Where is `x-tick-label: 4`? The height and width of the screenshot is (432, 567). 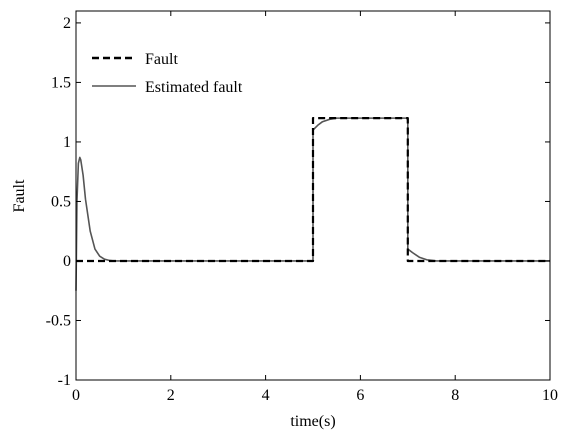
x-tick-label: 4 is located at coordinates (266, 395).